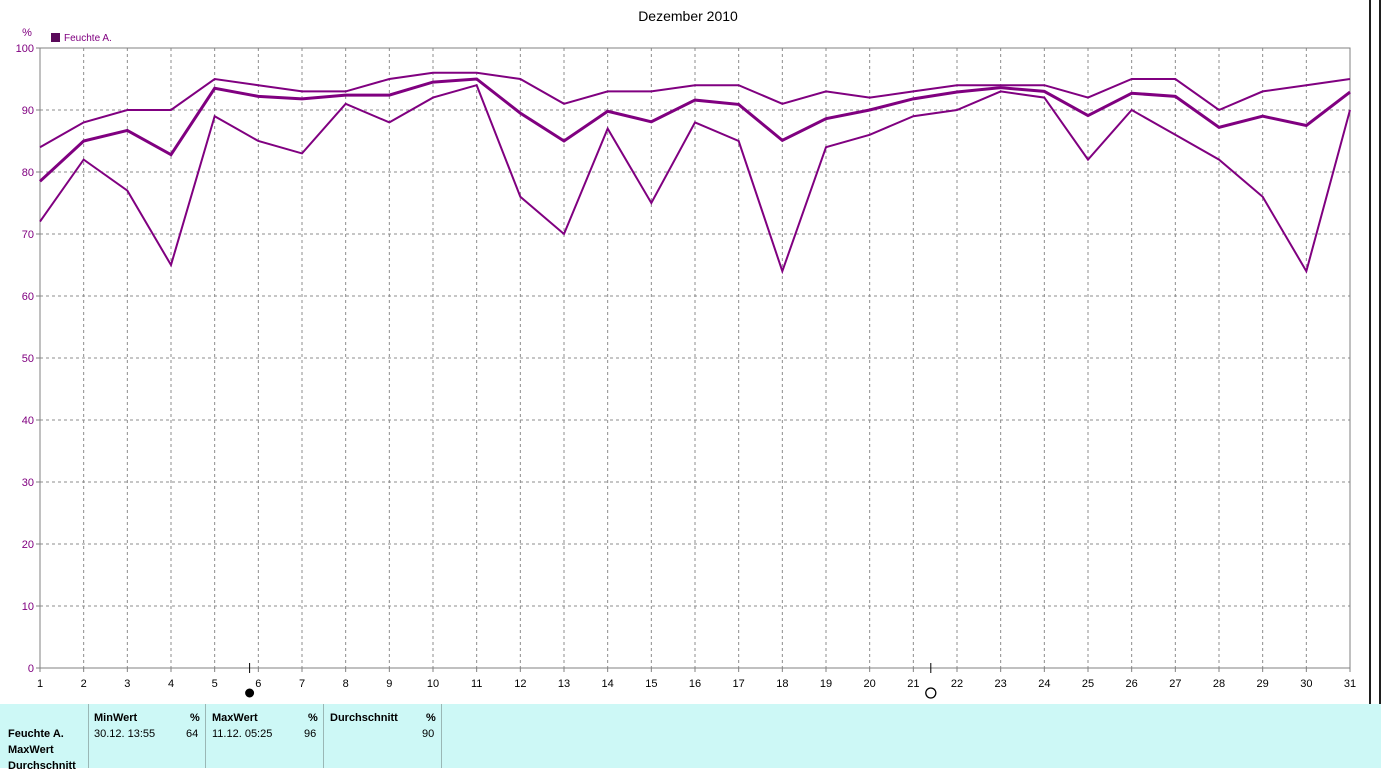 This screenshot has width=1381, height=772. Describe the element at coordinates (31, 669) in the screenshot. I see `y-tick-label: 0` at that location.